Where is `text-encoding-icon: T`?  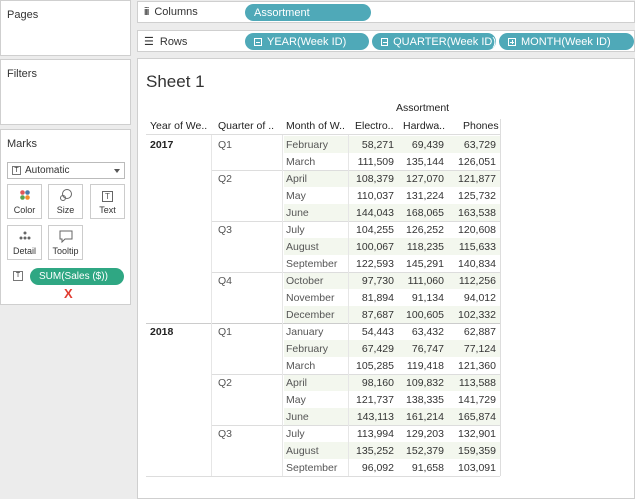
text-encoding-icon: T is located at coordinates (18, 276).